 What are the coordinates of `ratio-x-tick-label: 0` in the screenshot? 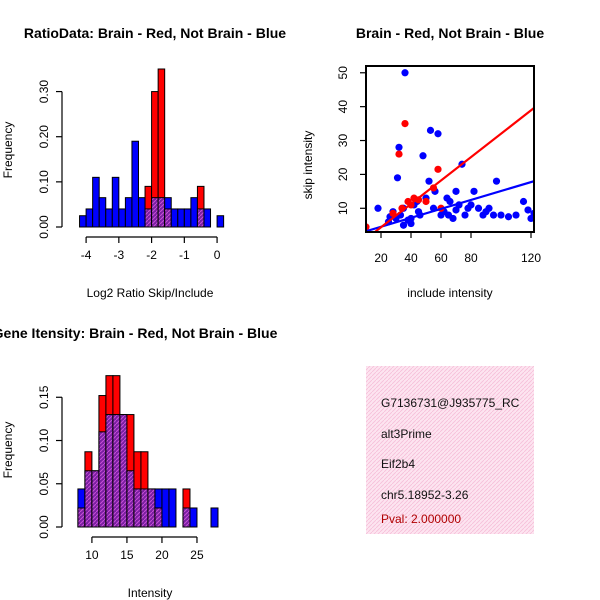 It's located at (217, 255).